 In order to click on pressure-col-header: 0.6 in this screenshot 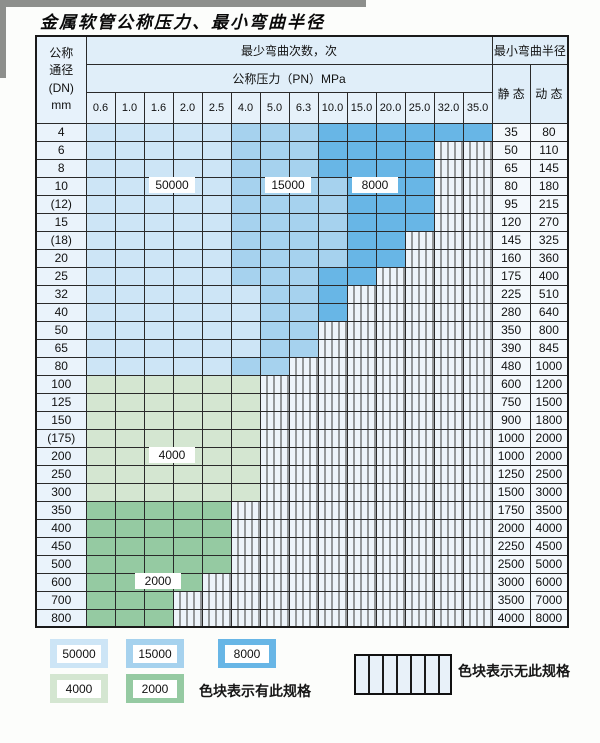, I will do `click(100, 107)`.